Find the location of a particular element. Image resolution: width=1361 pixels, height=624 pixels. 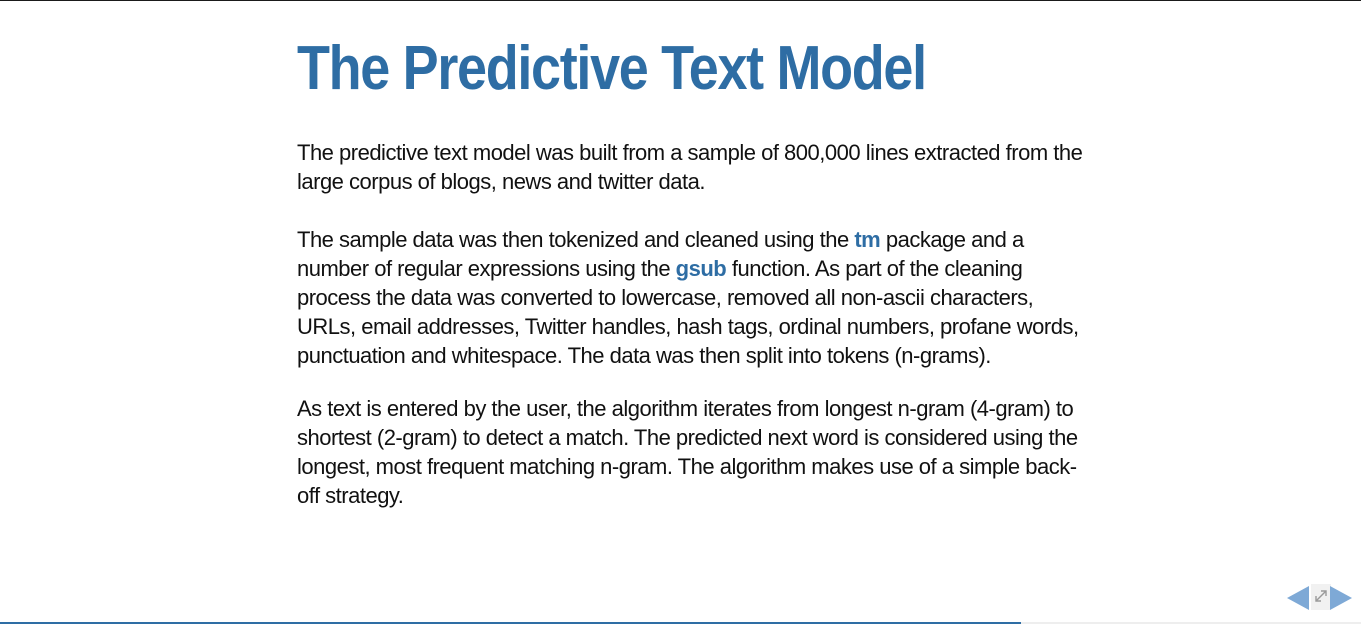

next-slide-button is located at coordinates (1341, 598).